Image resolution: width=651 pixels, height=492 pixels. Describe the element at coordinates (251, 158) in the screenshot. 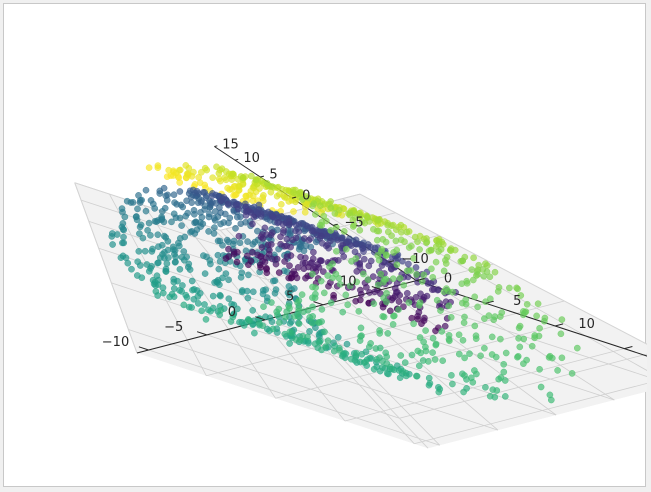

I see `z-tick-label: 10` at that location.